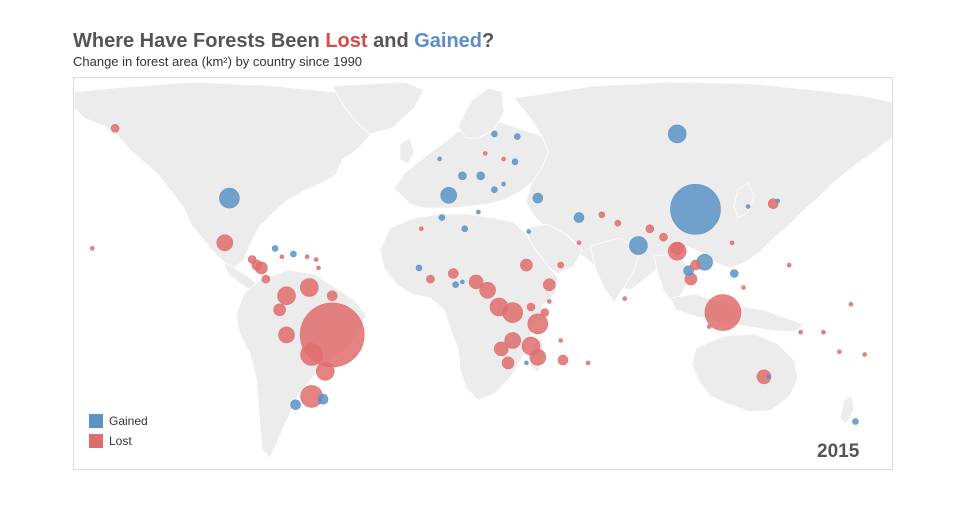  Describe the element at coordinates (96, 441) in the screenshot. I see `legend-swatch-lost` at that location.